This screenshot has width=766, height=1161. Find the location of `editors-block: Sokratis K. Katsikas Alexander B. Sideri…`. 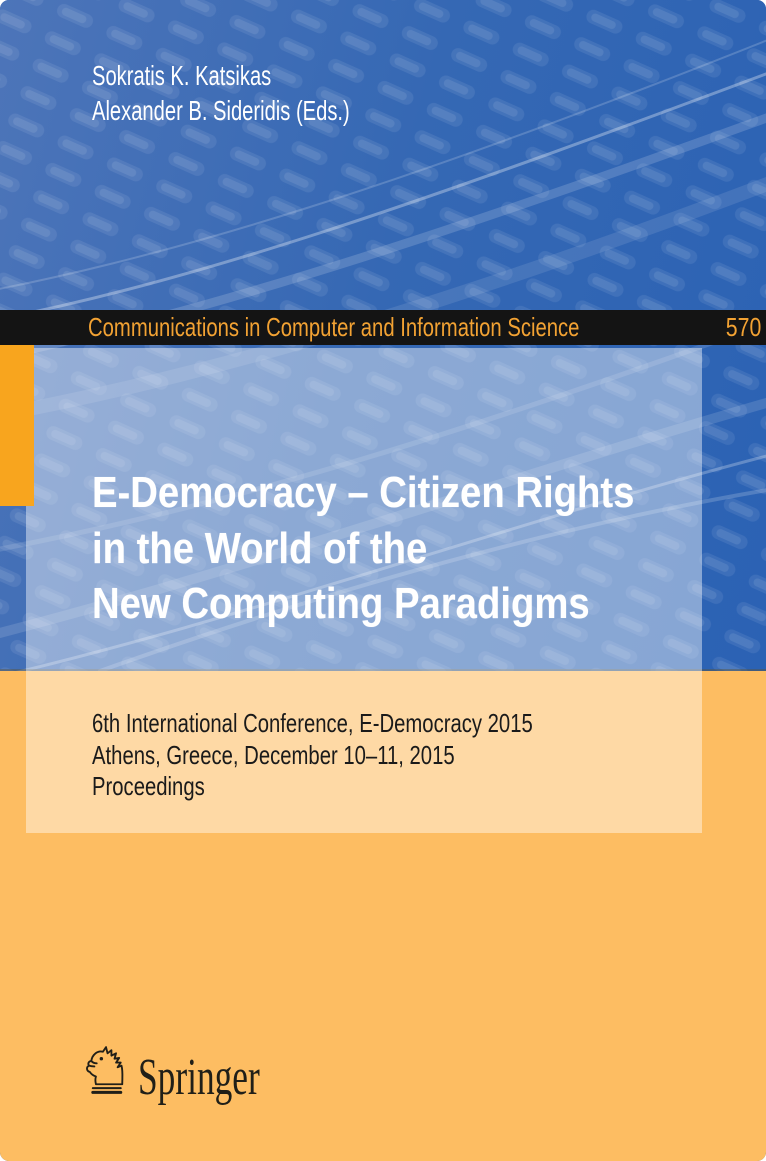

editors-block: Sokratis K. Katsikas Alexander B. Sideri… is located at coordinates (271, 93).